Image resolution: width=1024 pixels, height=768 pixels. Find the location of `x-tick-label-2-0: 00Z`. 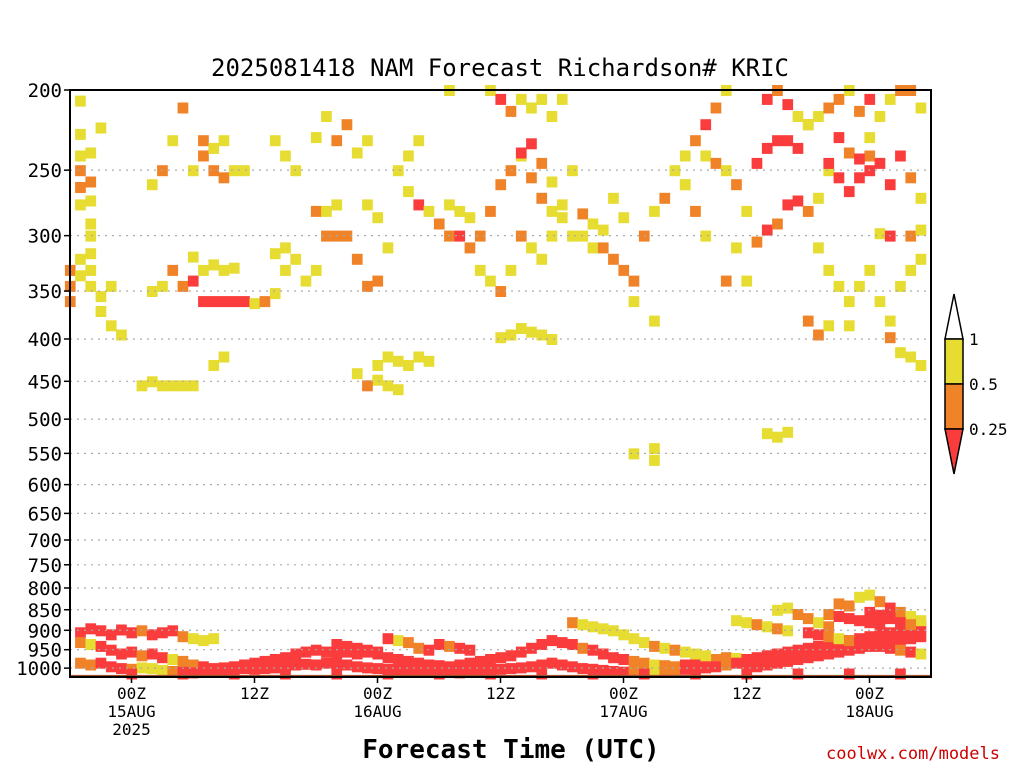

x-tick-label-2-0: 00Z is located at coordinates (377, 693).